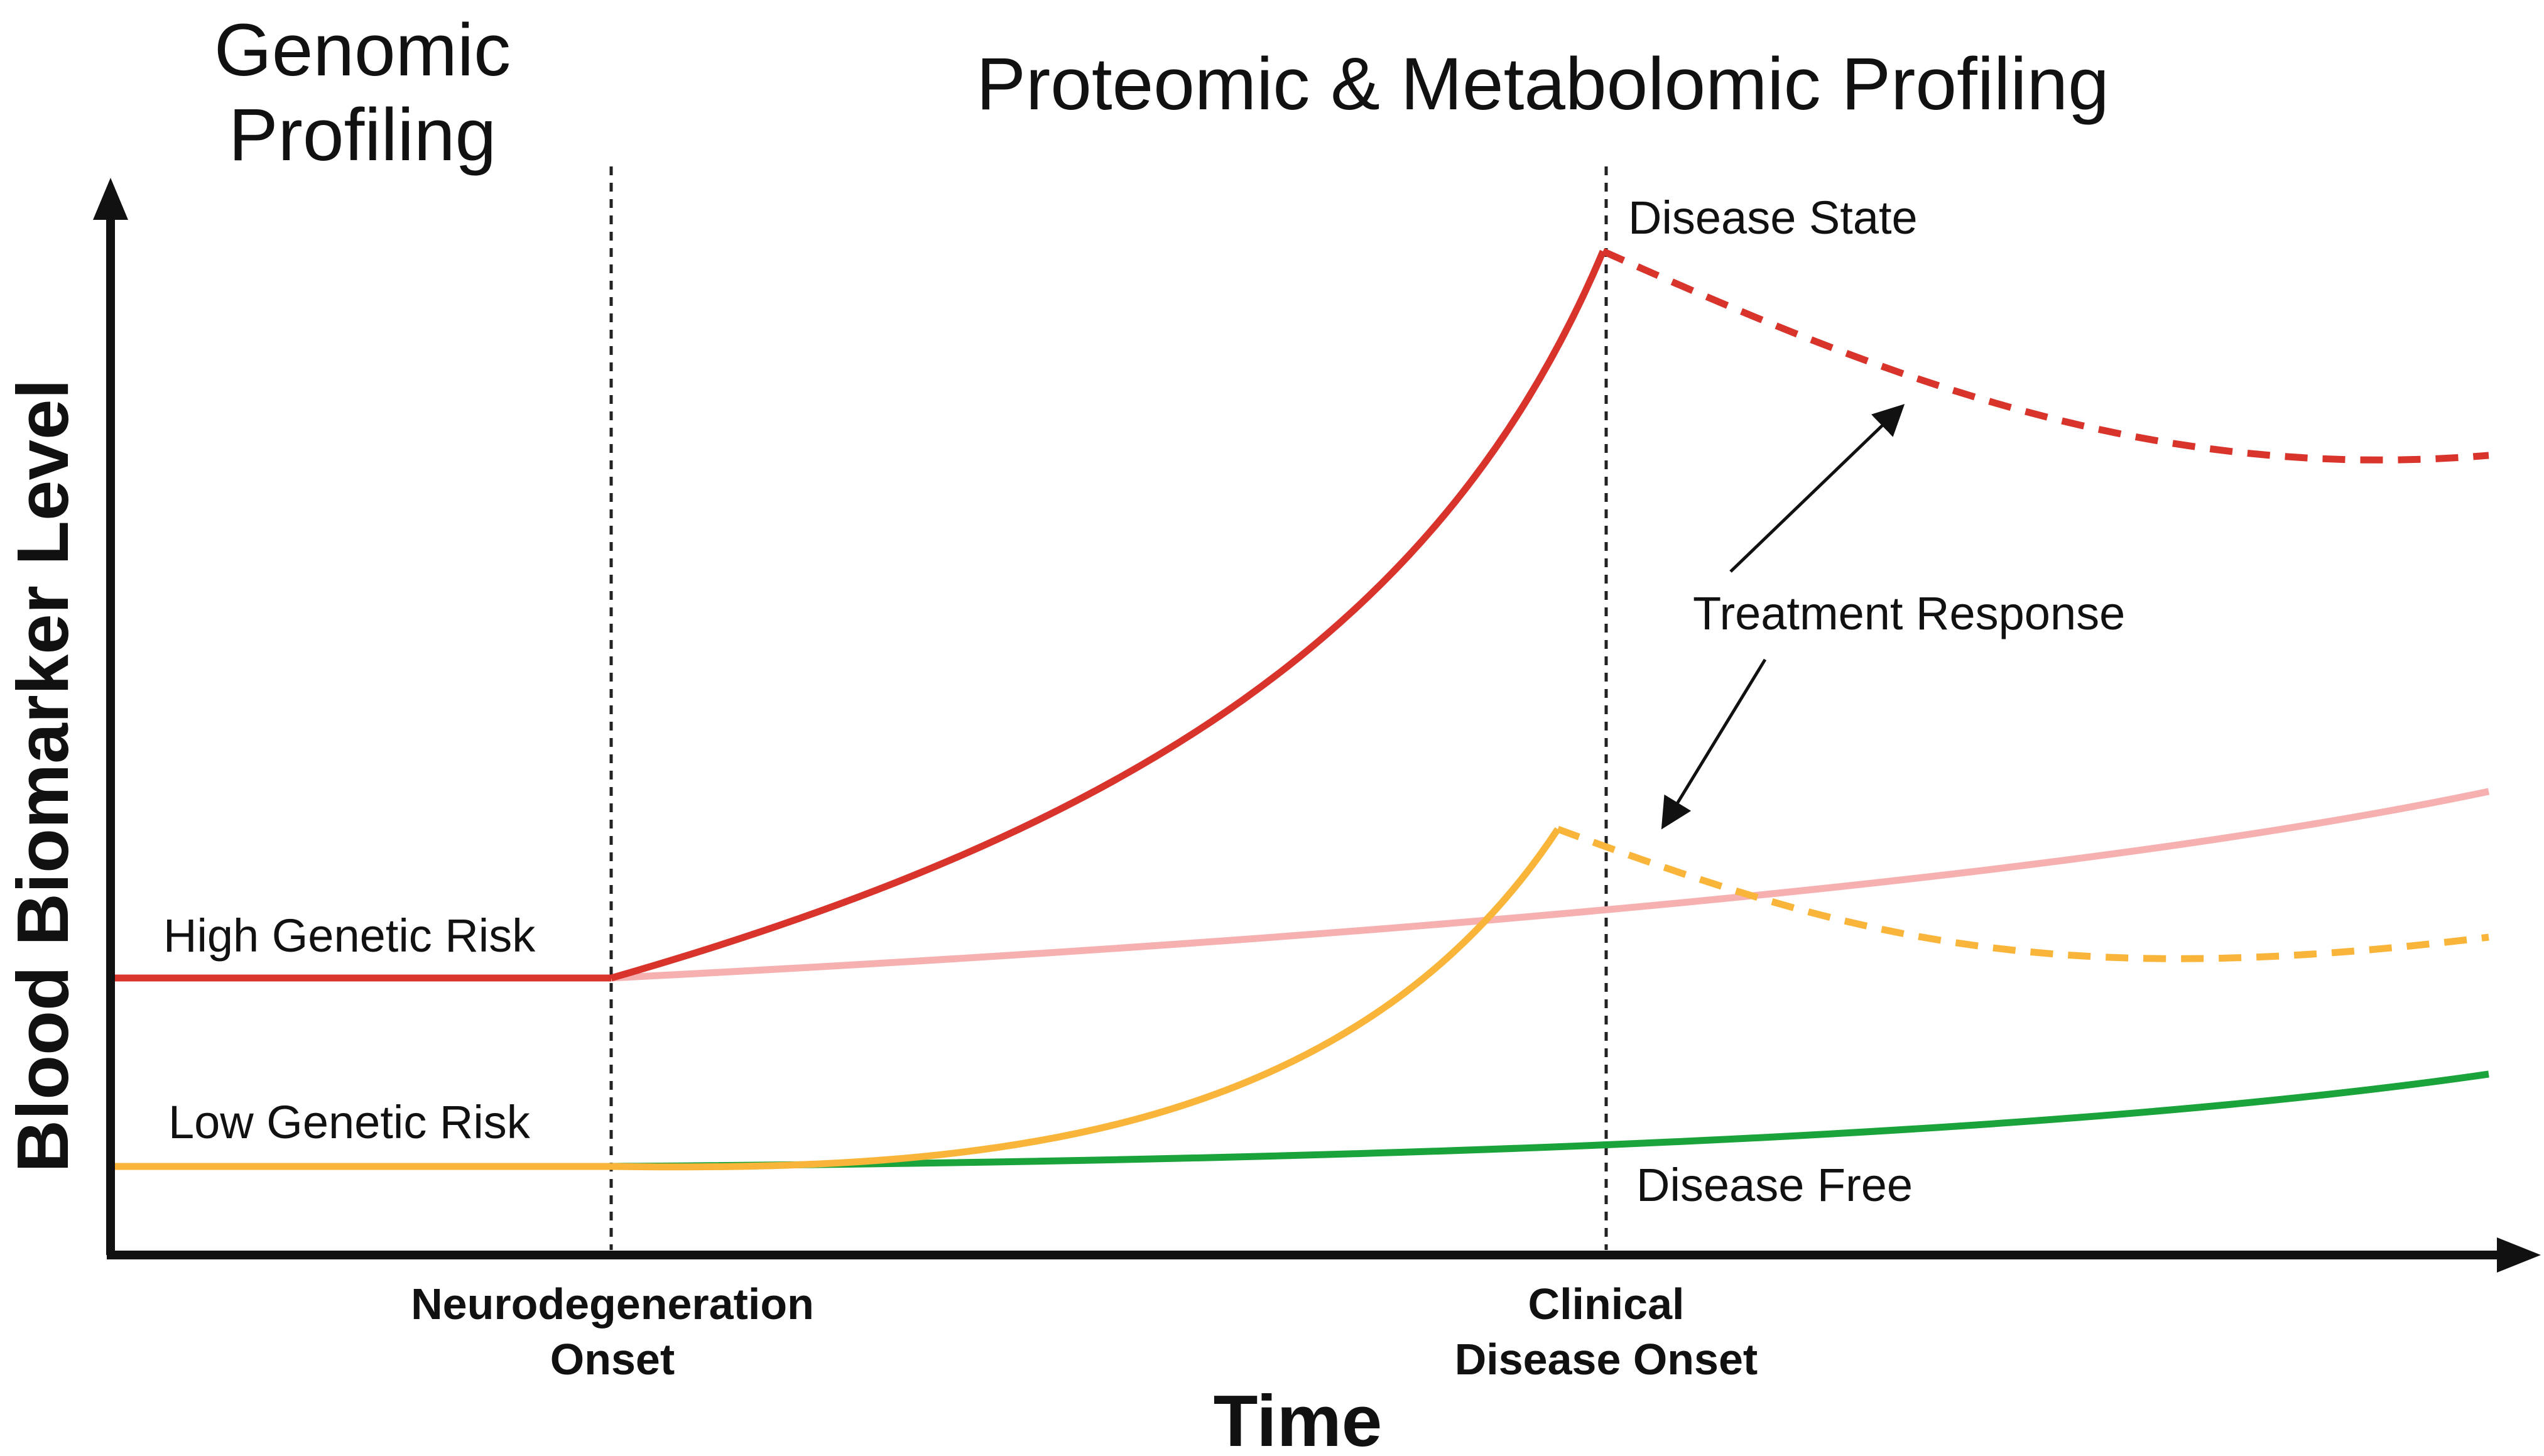 This screenshot has width=2544, height=1456. Describe the element at coordinates (111, 199) in the screenshot. I see `y-axis-arrowhead` at that location.